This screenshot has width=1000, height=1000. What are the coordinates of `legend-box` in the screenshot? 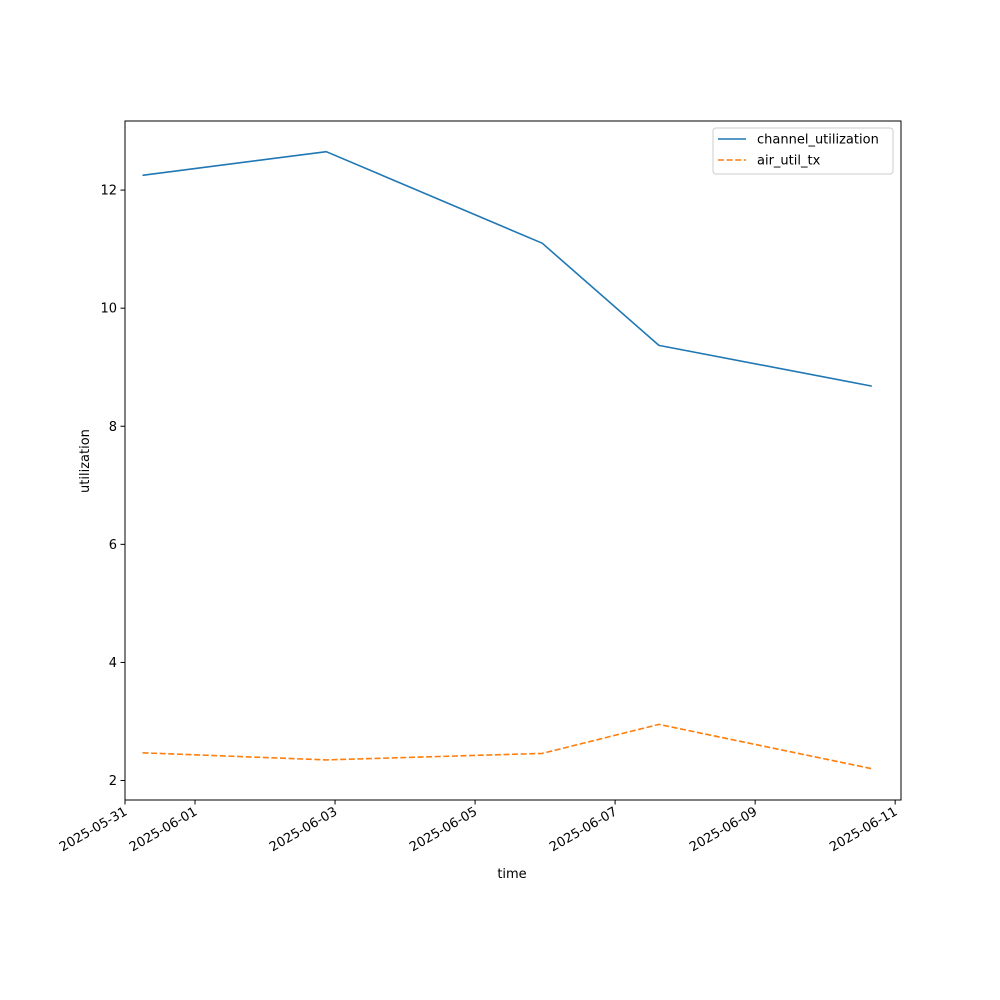 It's located at (803, 151).